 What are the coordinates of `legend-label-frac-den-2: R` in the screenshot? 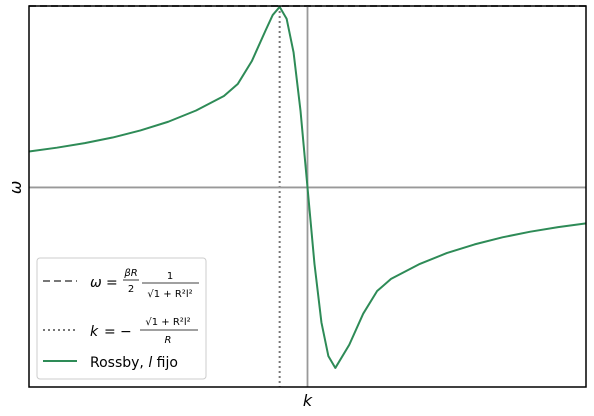 It's located at (168, 340).